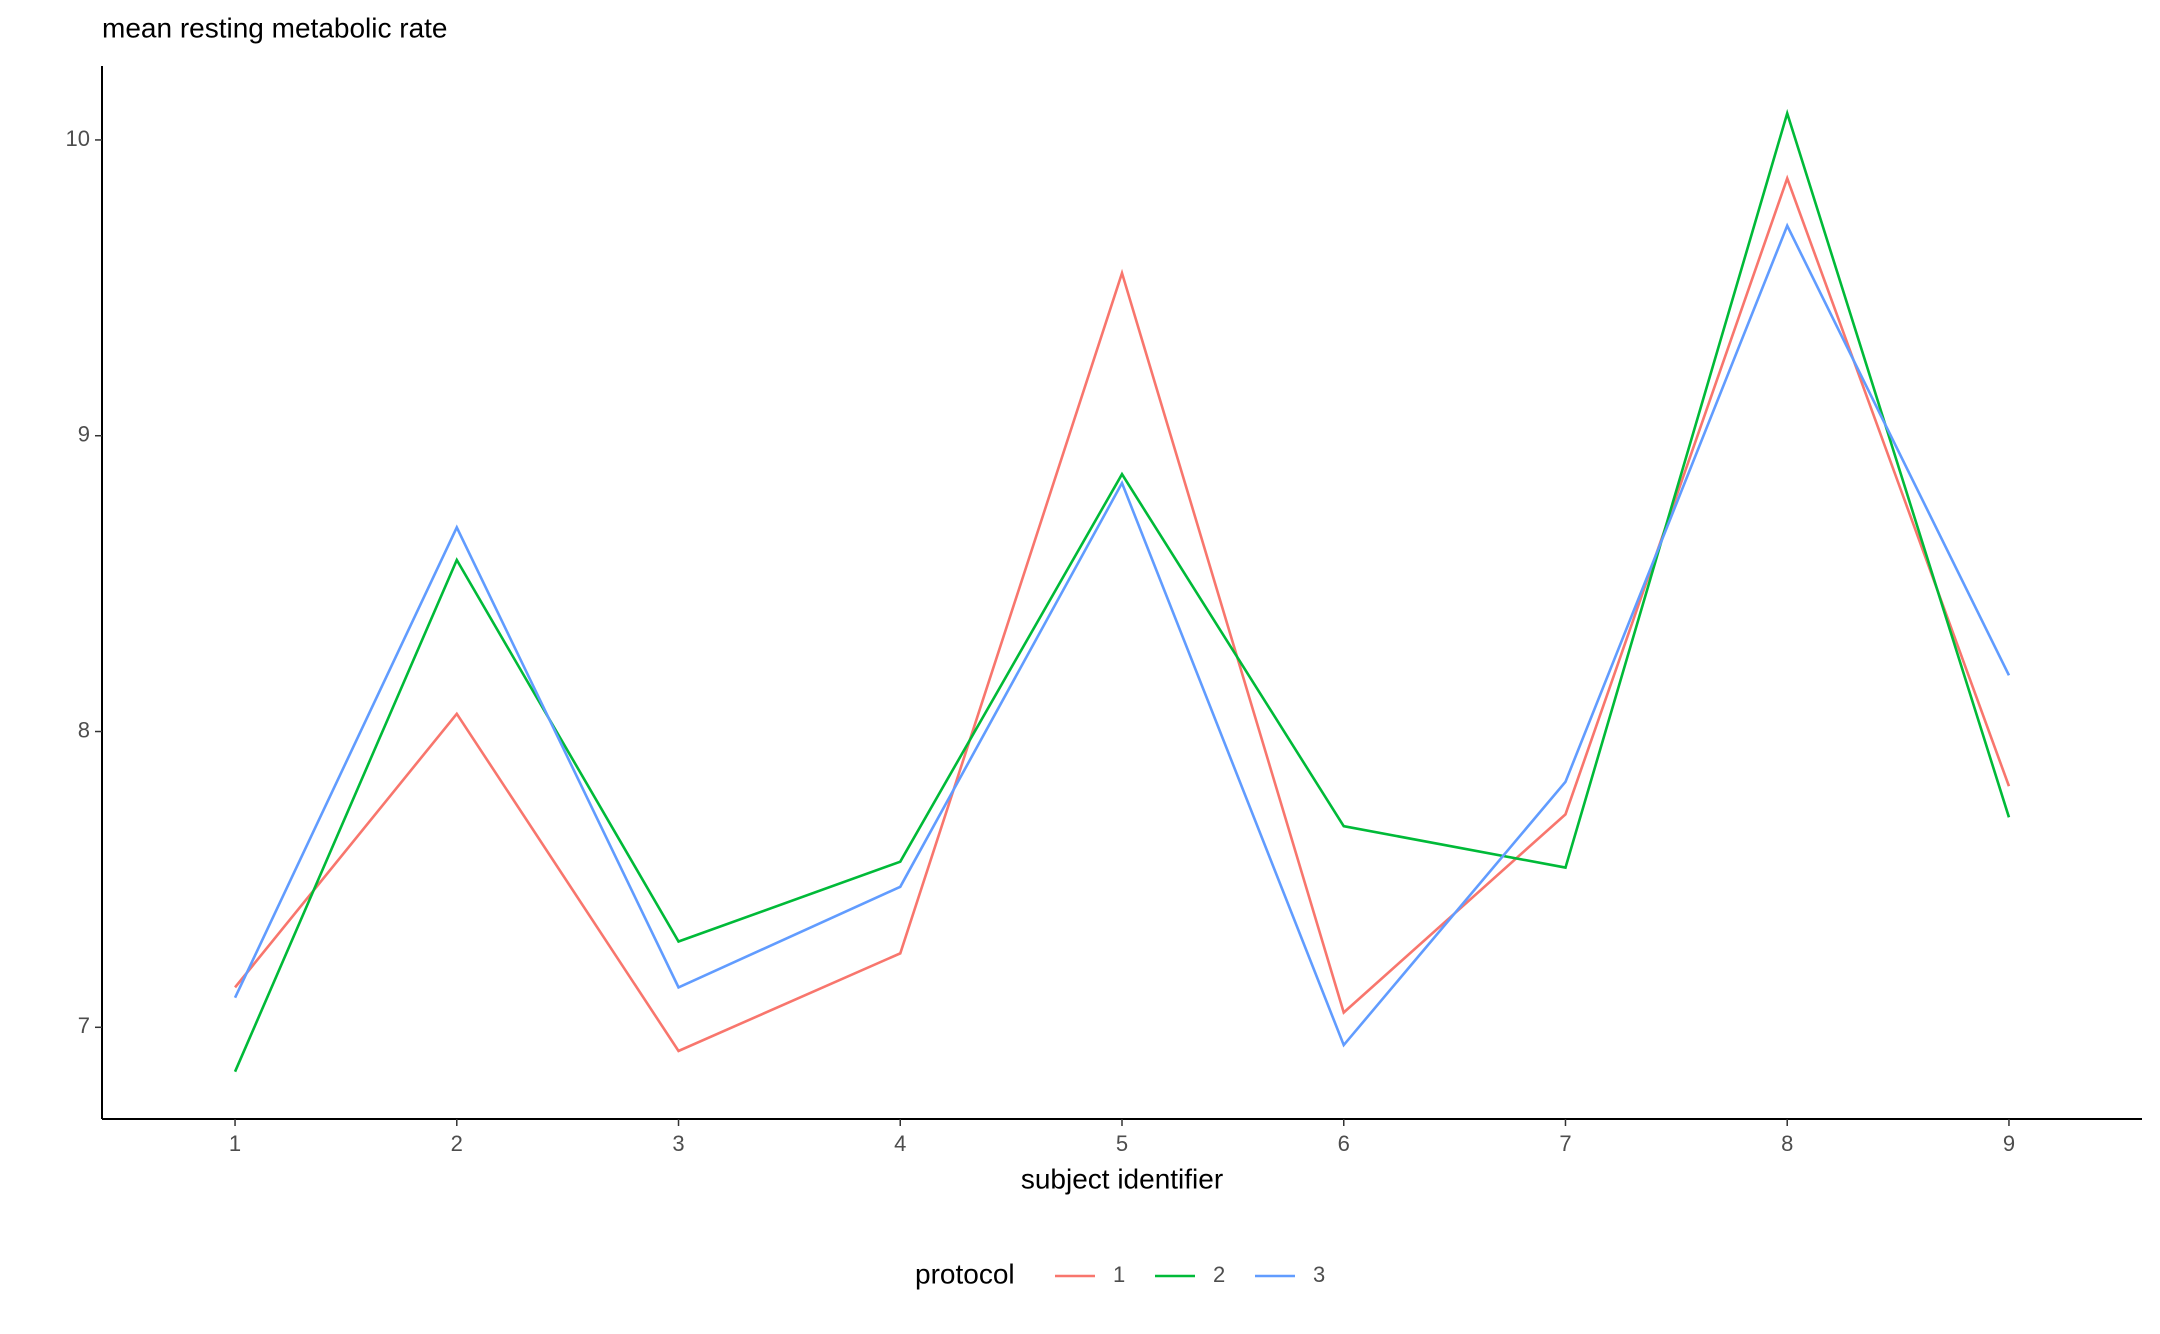 This screenshot has width=2160, height=1334. Describe the element at coordinates (1219, 1274) in the screenshot. I see `legend-label: 2` at that location.